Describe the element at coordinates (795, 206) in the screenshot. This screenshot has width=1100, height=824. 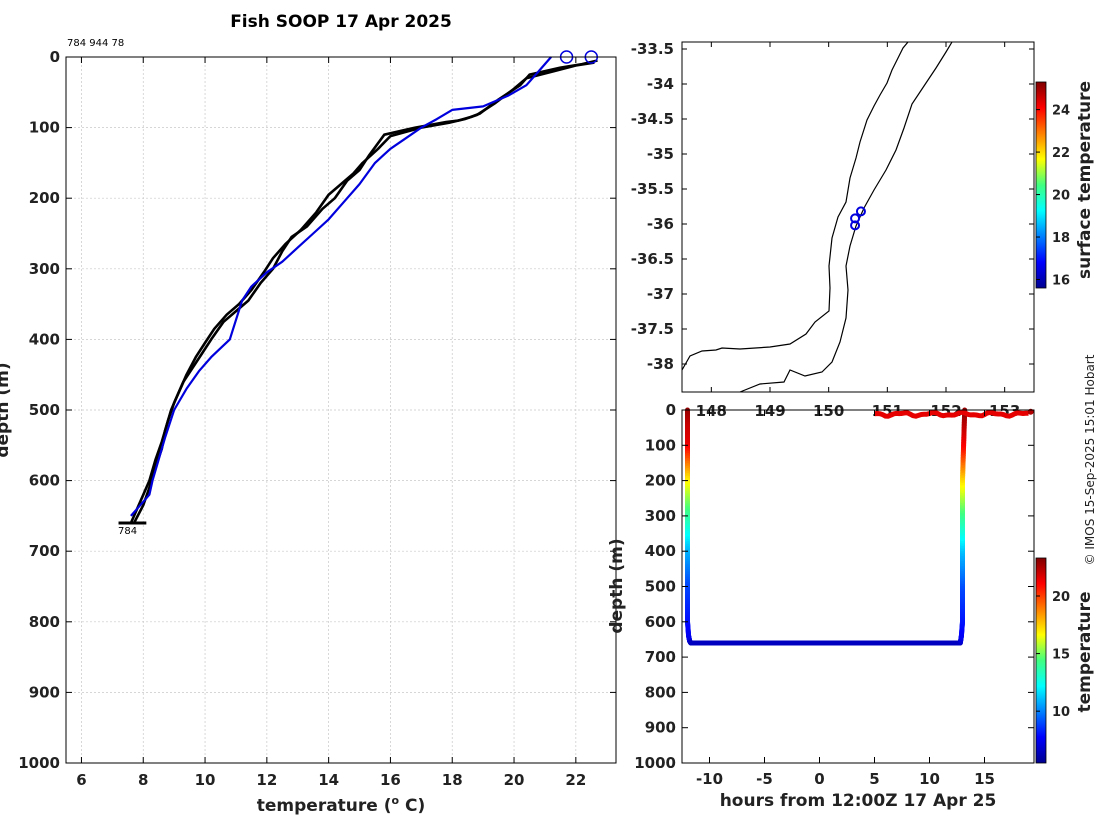
I see `coastline` at that location.